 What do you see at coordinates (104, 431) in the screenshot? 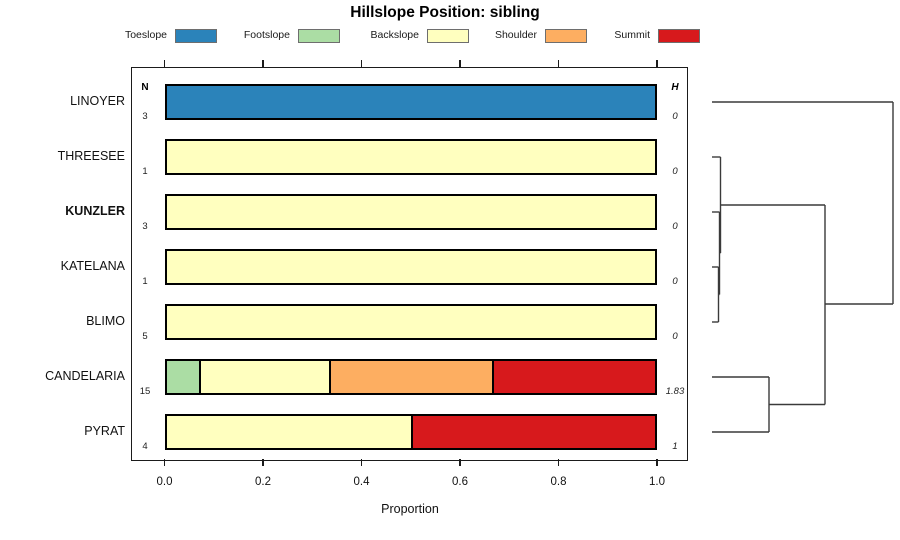
I see `series-label-pyrat: PYRAT` at bounding box center [104, 431].